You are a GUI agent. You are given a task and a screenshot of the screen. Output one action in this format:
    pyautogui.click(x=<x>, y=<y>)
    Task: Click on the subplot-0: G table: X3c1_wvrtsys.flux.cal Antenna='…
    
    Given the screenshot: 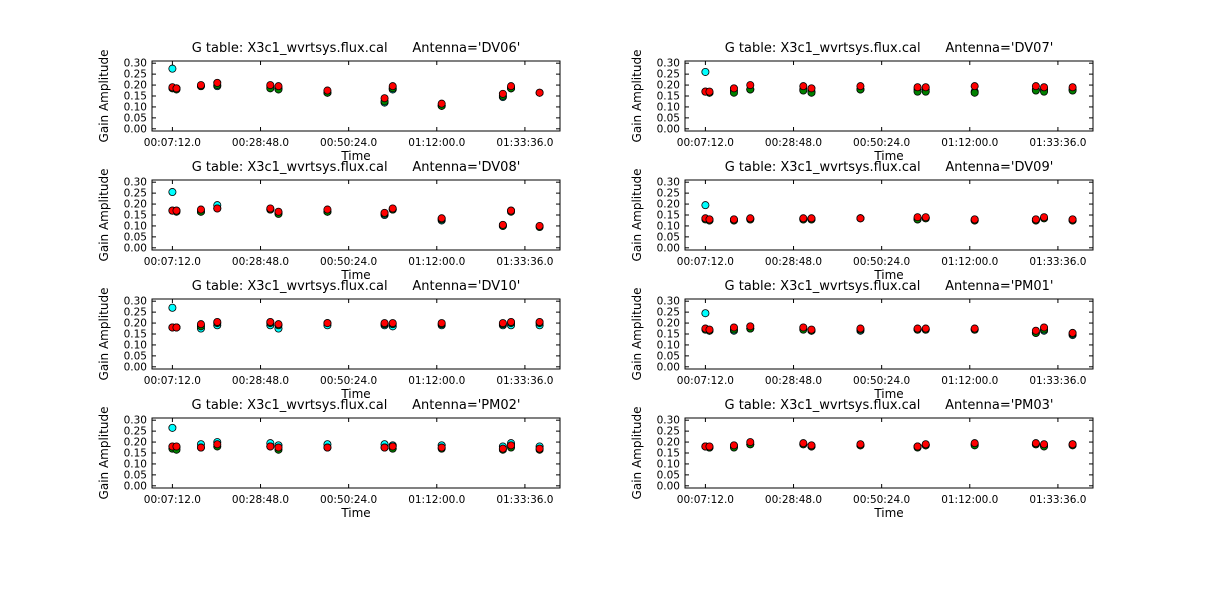 What is the action you would take?
    pyautogui.click(x=329, y=102)
    